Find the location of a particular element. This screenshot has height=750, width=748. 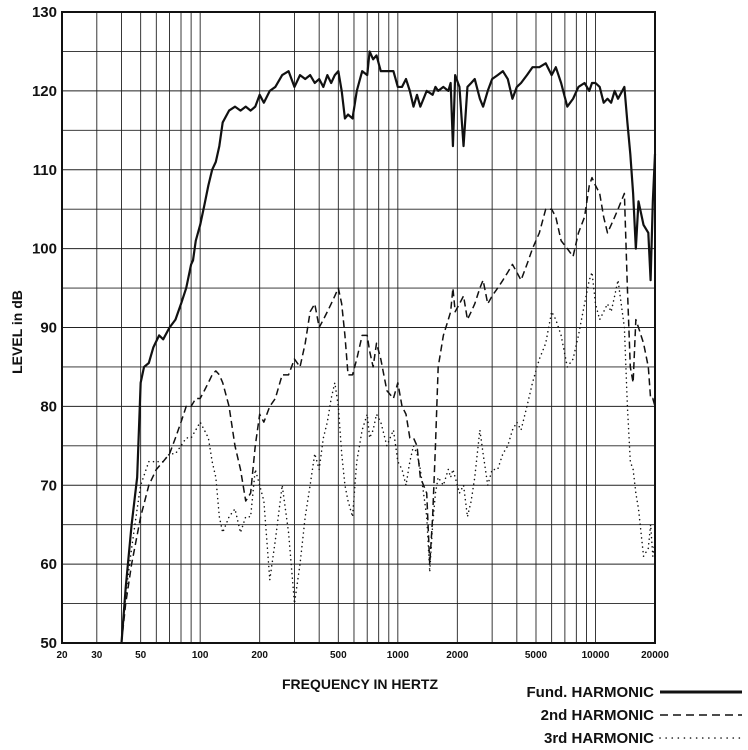

y-tick-labels: 50 60 70 80 90 100 110 120 130 is located at coordinates (44, 328).